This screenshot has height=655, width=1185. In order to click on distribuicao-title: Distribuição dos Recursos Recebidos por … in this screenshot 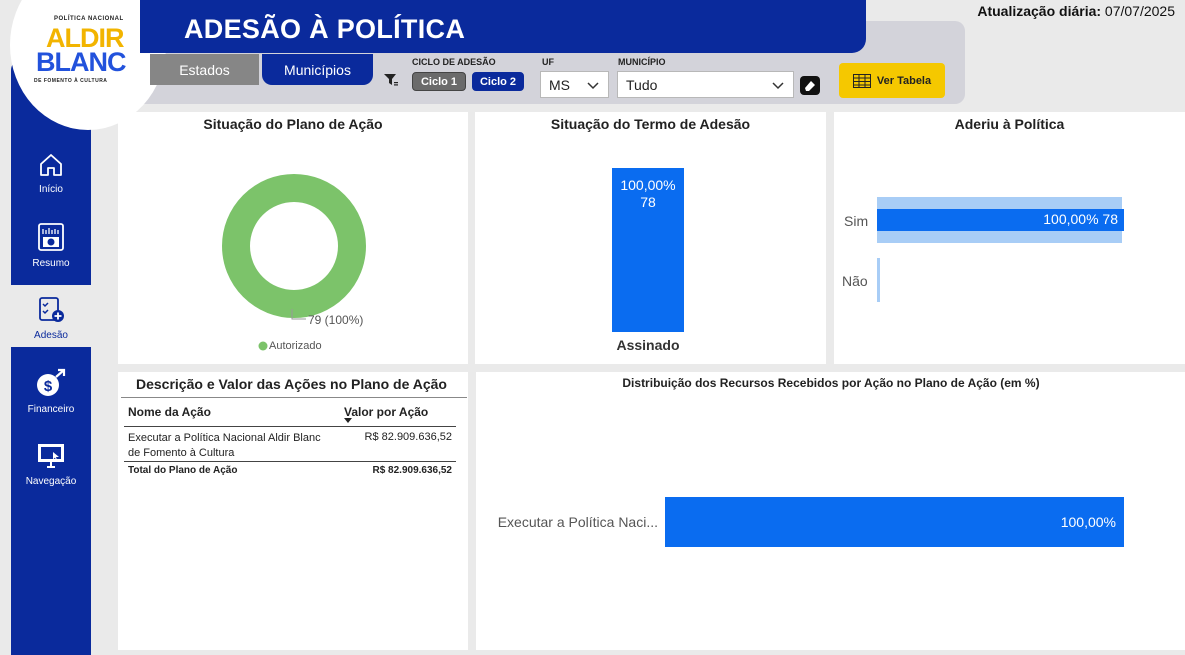, I will do `click(831, 383)`.